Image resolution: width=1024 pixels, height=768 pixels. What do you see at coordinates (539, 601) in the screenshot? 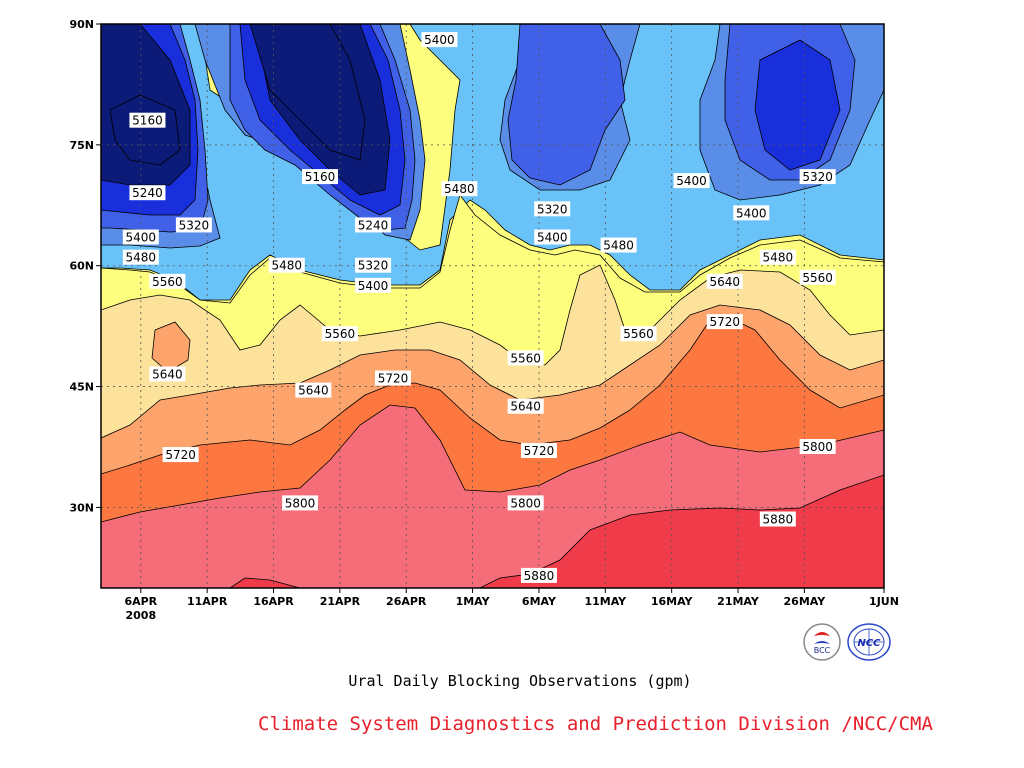
I see `x-tick-label: 6MAY` at bounding box center [539, 601].